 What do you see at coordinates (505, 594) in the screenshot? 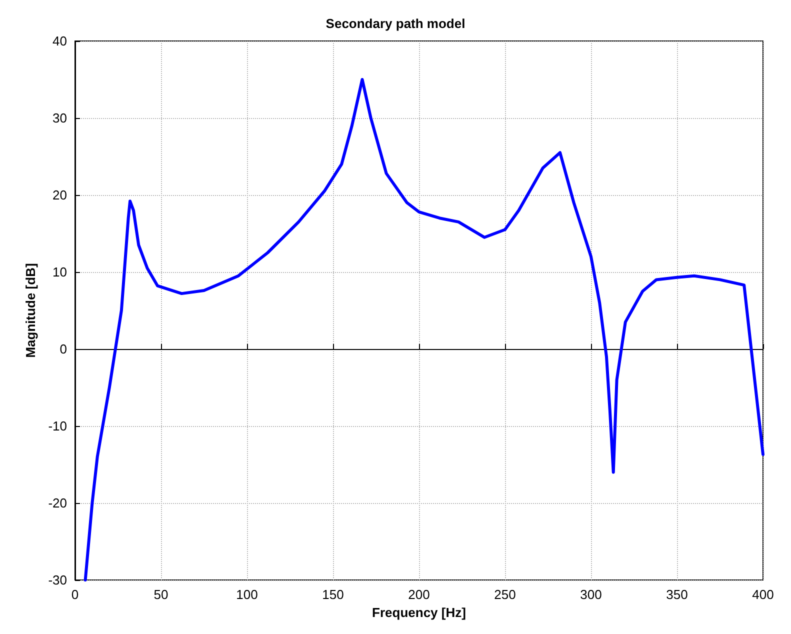
I see `x-tick-label: 250` at bounding box center [505, 594].